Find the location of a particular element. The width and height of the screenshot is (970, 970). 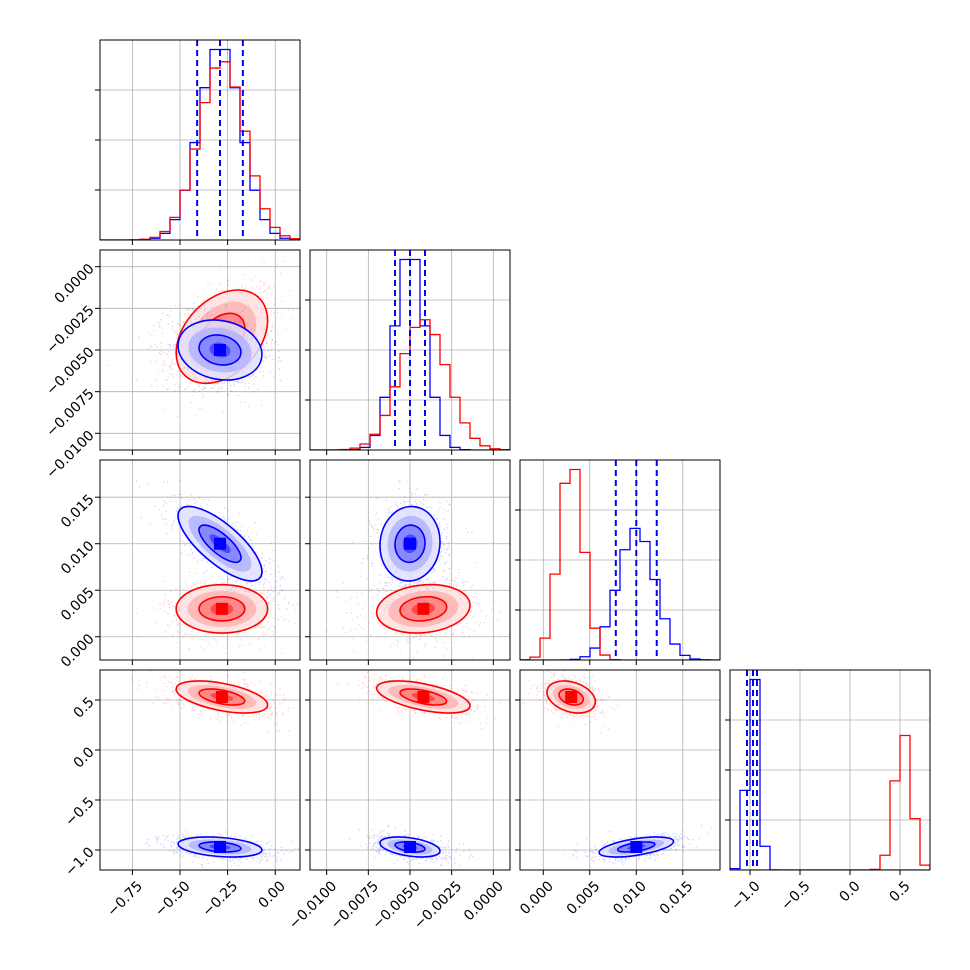

x-tick-label: 0.005 is located at coordinates (584, 898).